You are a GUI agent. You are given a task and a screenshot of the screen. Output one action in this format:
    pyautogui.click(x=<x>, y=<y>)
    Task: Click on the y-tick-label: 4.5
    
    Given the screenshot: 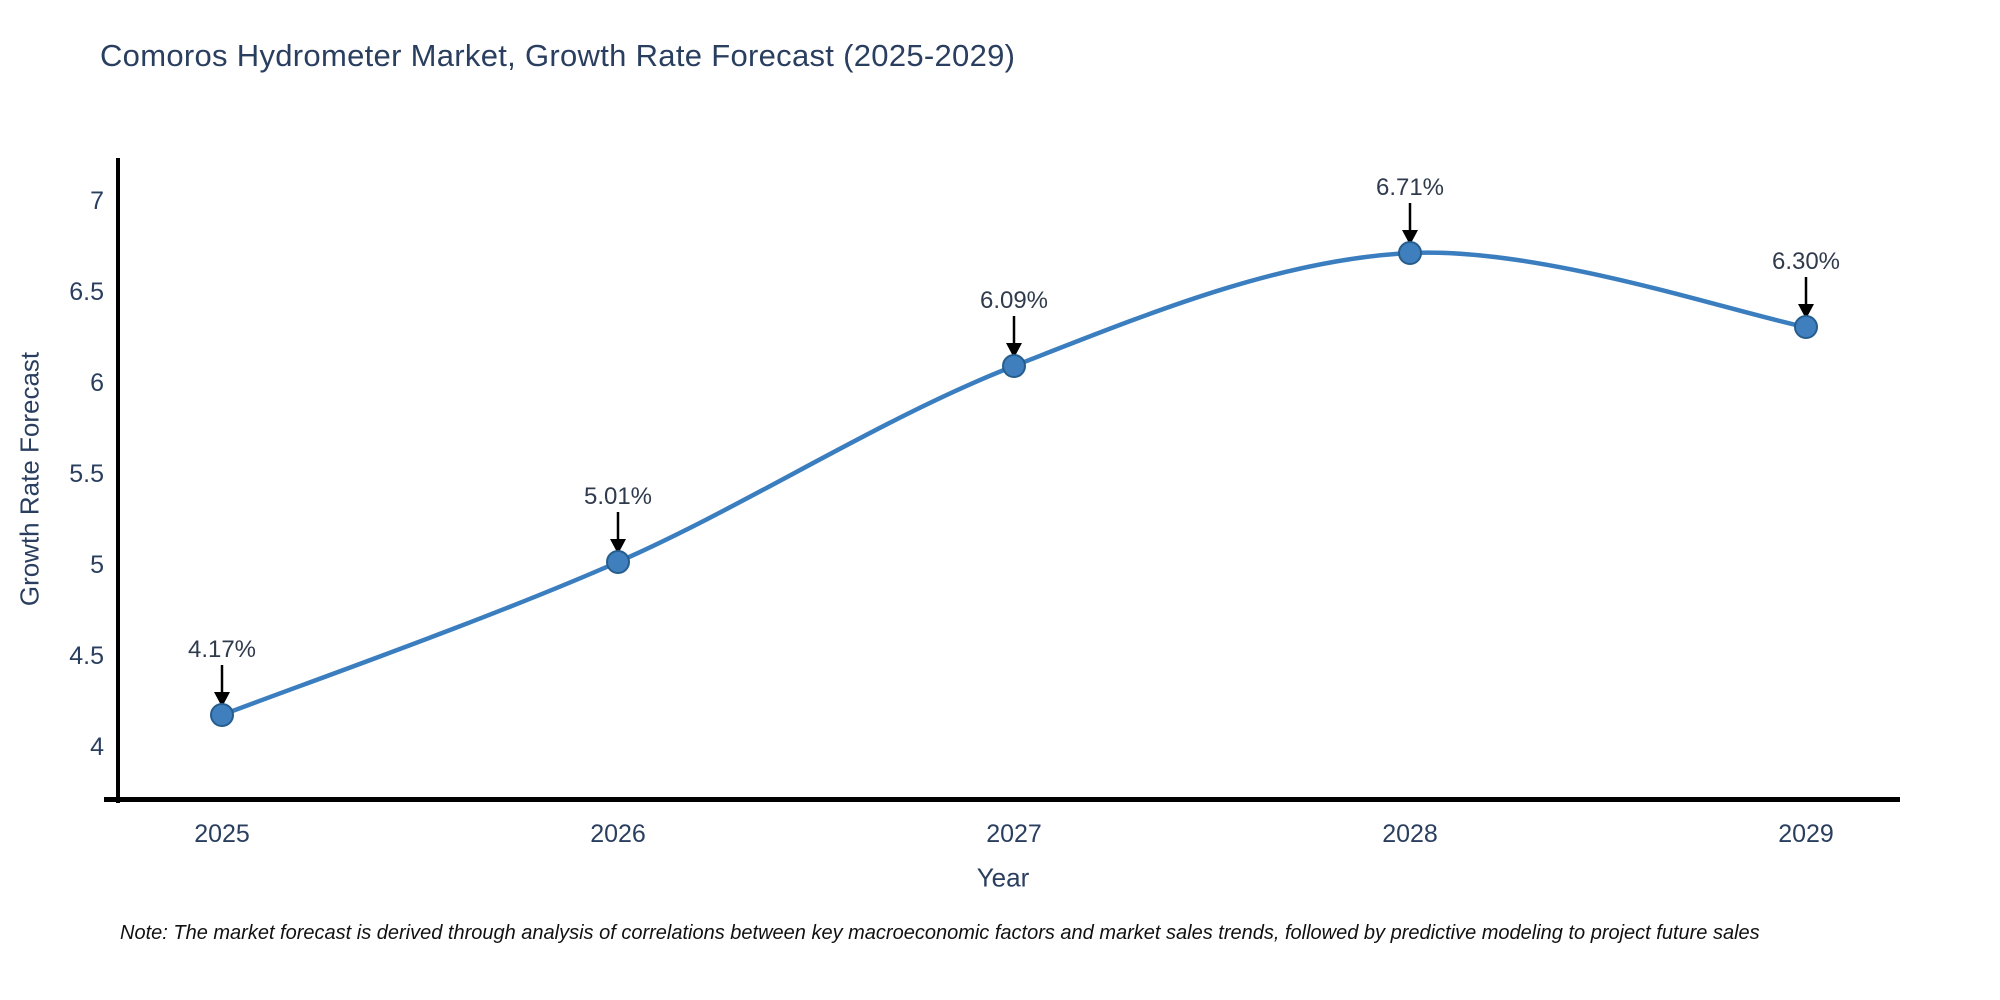 What is the action you would take?
    pyautogui.click(x=86, y=656)
    